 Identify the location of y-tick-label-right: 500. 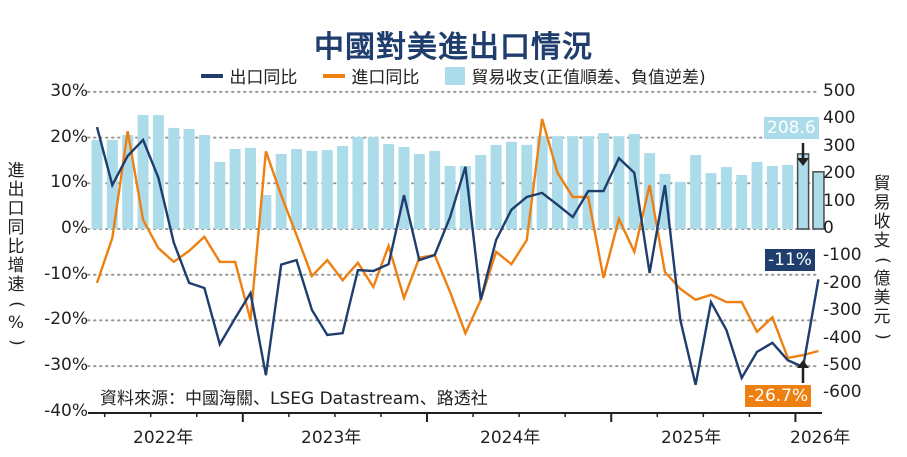
(839, 91).